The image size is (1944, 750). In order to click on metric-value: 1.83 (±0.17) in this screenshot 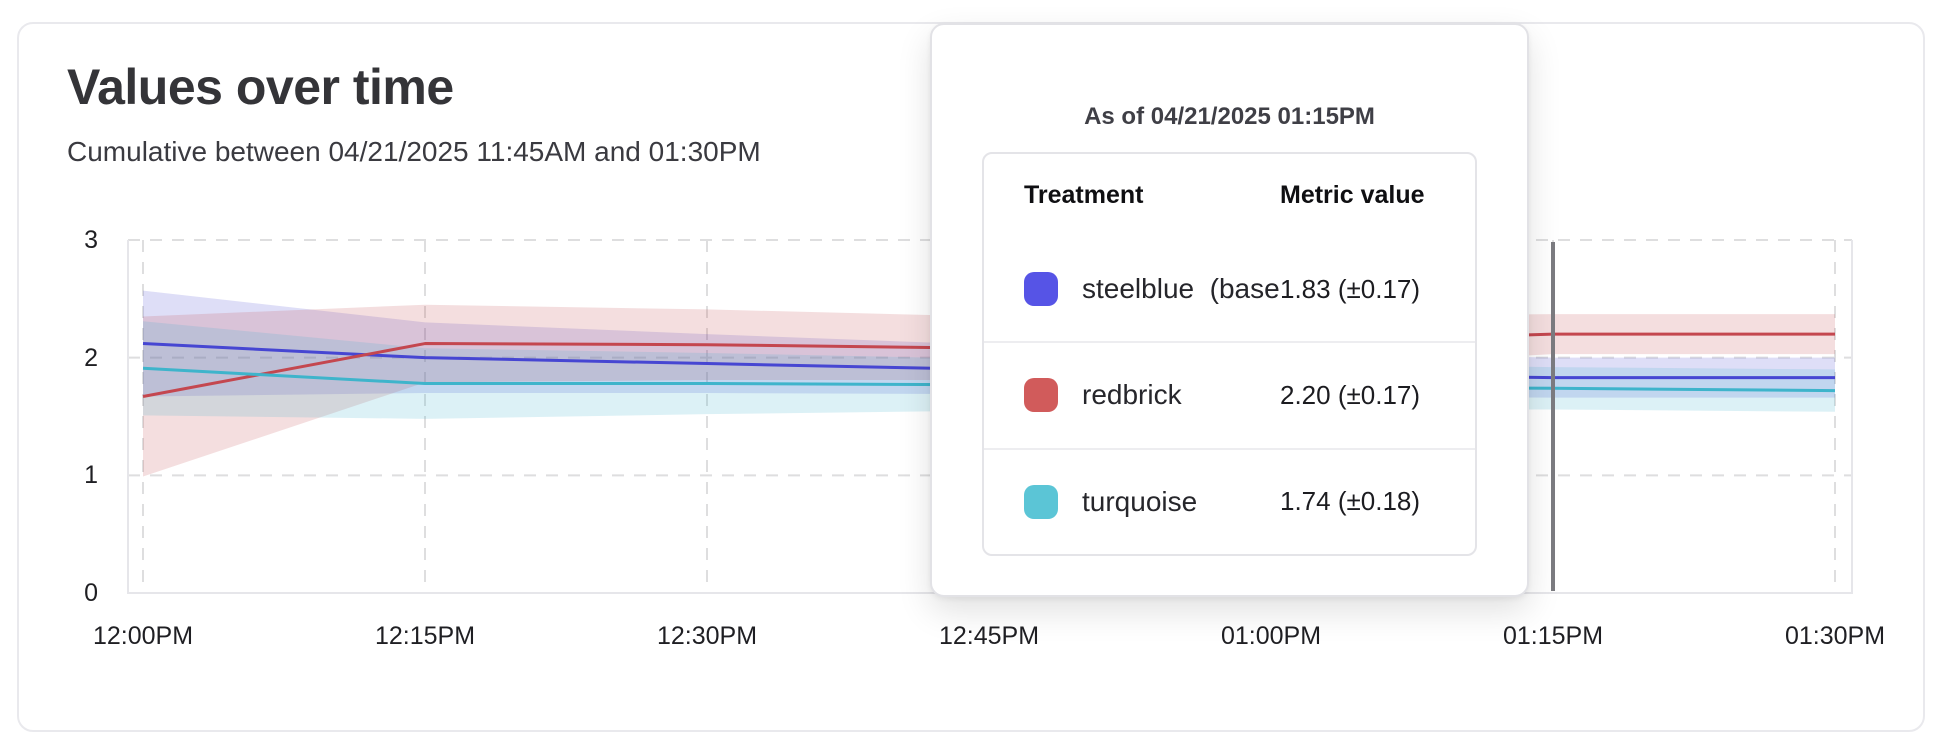, I will do `click(1350, 288)`.